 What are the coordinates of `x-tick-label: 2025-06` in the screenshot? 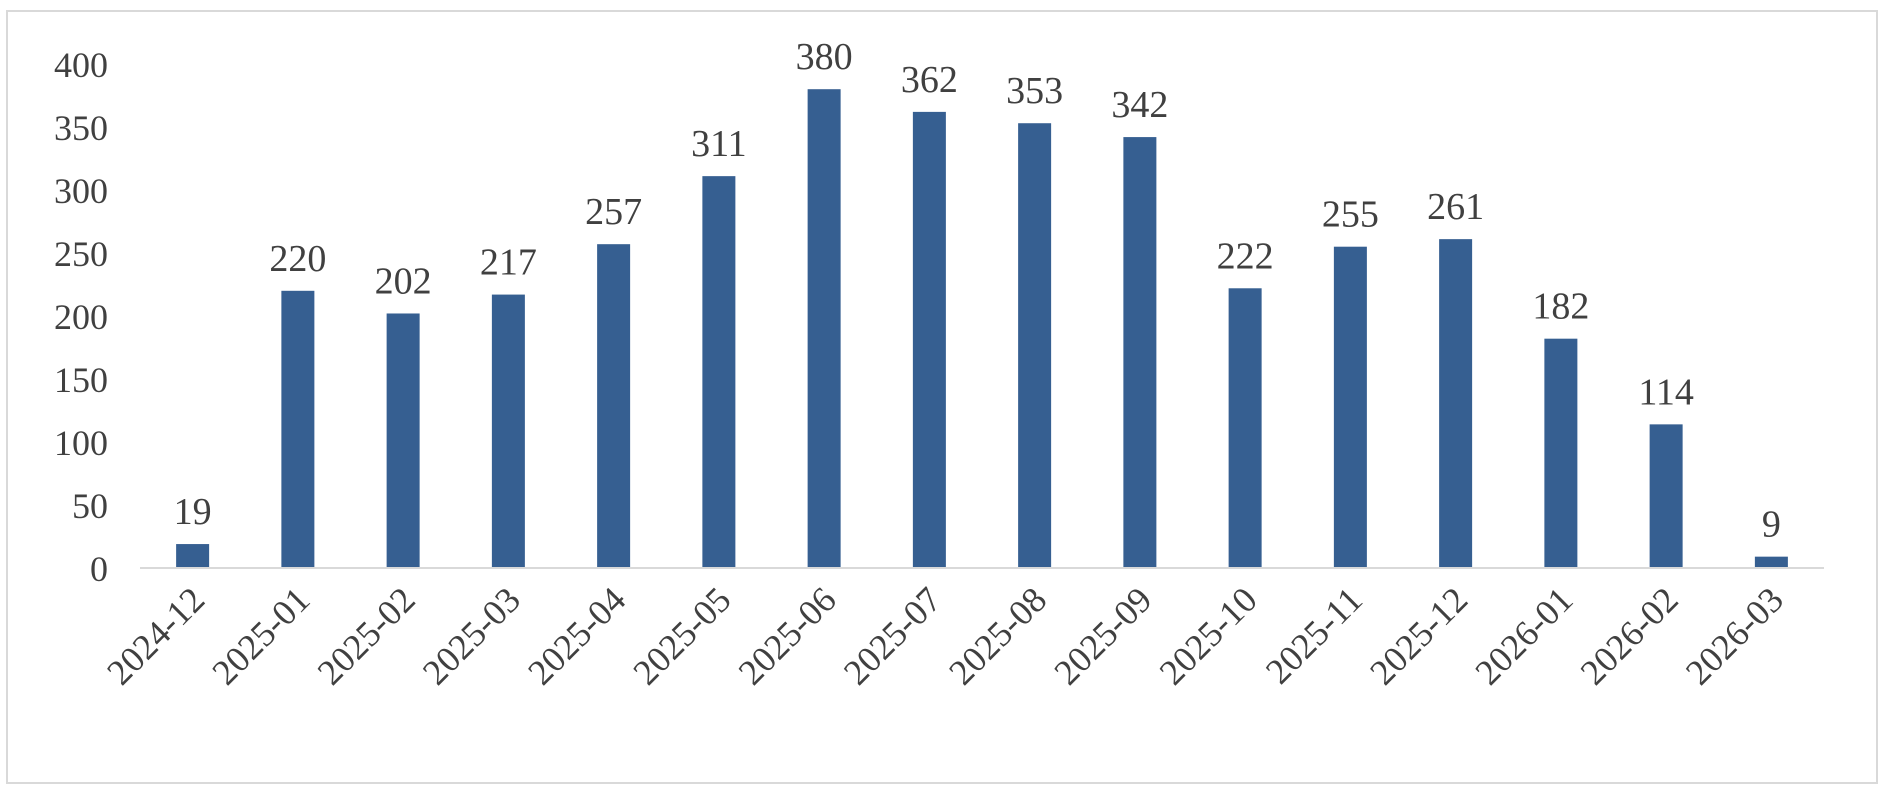 It's located at (787, 635).